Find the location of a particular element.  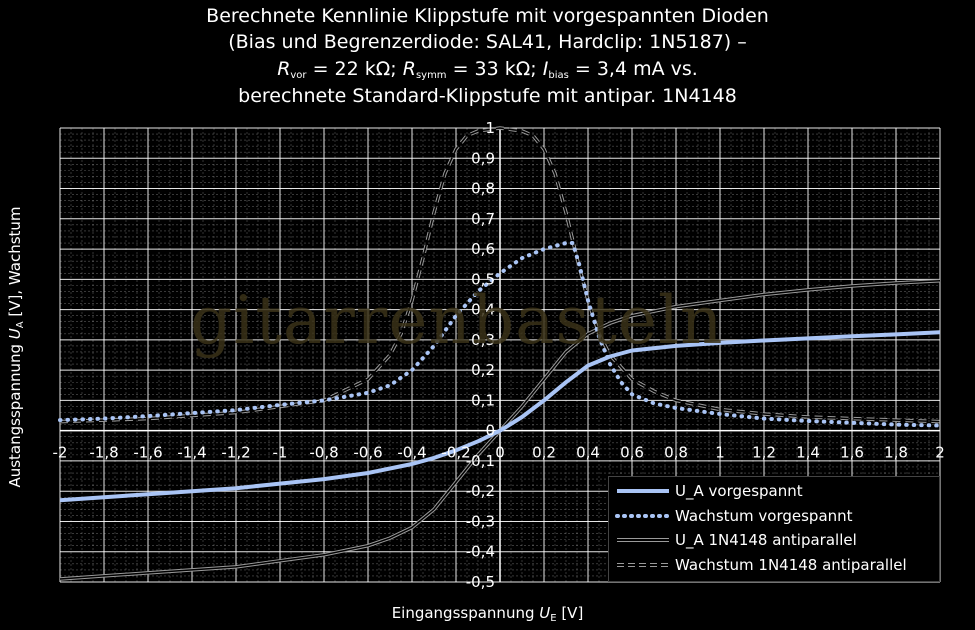

r-symm-value: = 33 kΩ; is located at coordinates (494, 69).